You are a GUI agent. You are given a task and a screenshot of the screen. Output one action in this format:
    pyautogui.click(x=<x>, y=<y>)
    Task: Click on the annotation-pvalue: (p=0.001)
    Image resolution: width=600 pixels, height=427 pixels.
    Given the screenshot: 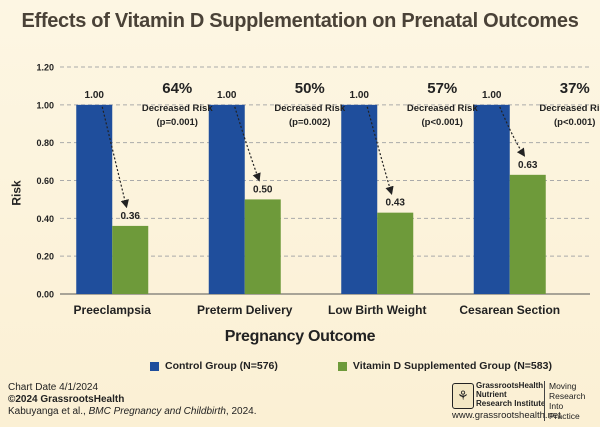 What is the action you would take?
    pyautogui.click(x=177, y=122)
    